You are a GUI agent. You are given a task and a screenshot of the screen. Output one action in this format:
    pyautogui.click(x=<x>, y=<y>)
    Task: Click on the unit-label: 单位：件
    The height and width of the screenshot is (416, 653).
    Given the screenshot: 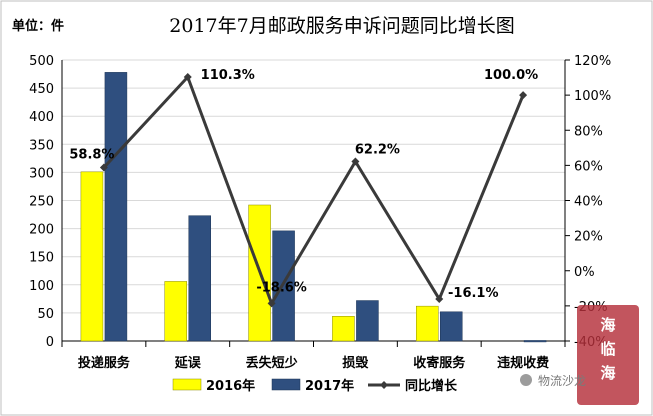 What is the action you would take?
    pyautogui.click(x=38, y=26)
    